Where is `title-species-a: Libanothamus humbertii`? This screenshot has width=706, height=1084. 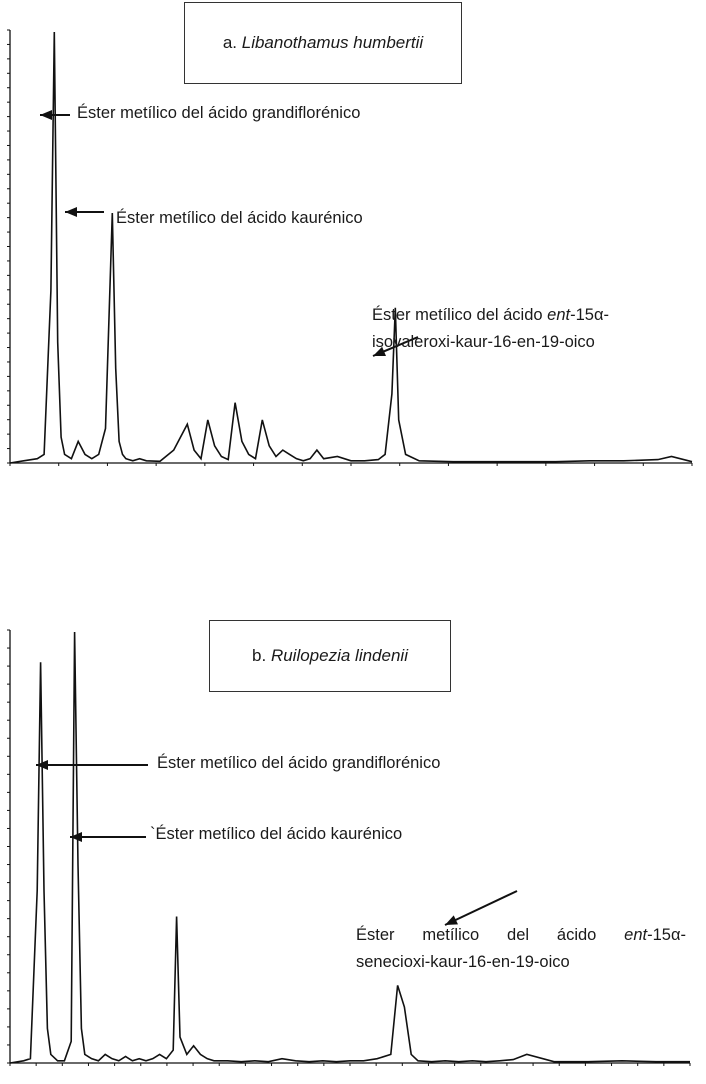 title-species-a: Libanothamus humbertii is located at coordinates (332, 42).